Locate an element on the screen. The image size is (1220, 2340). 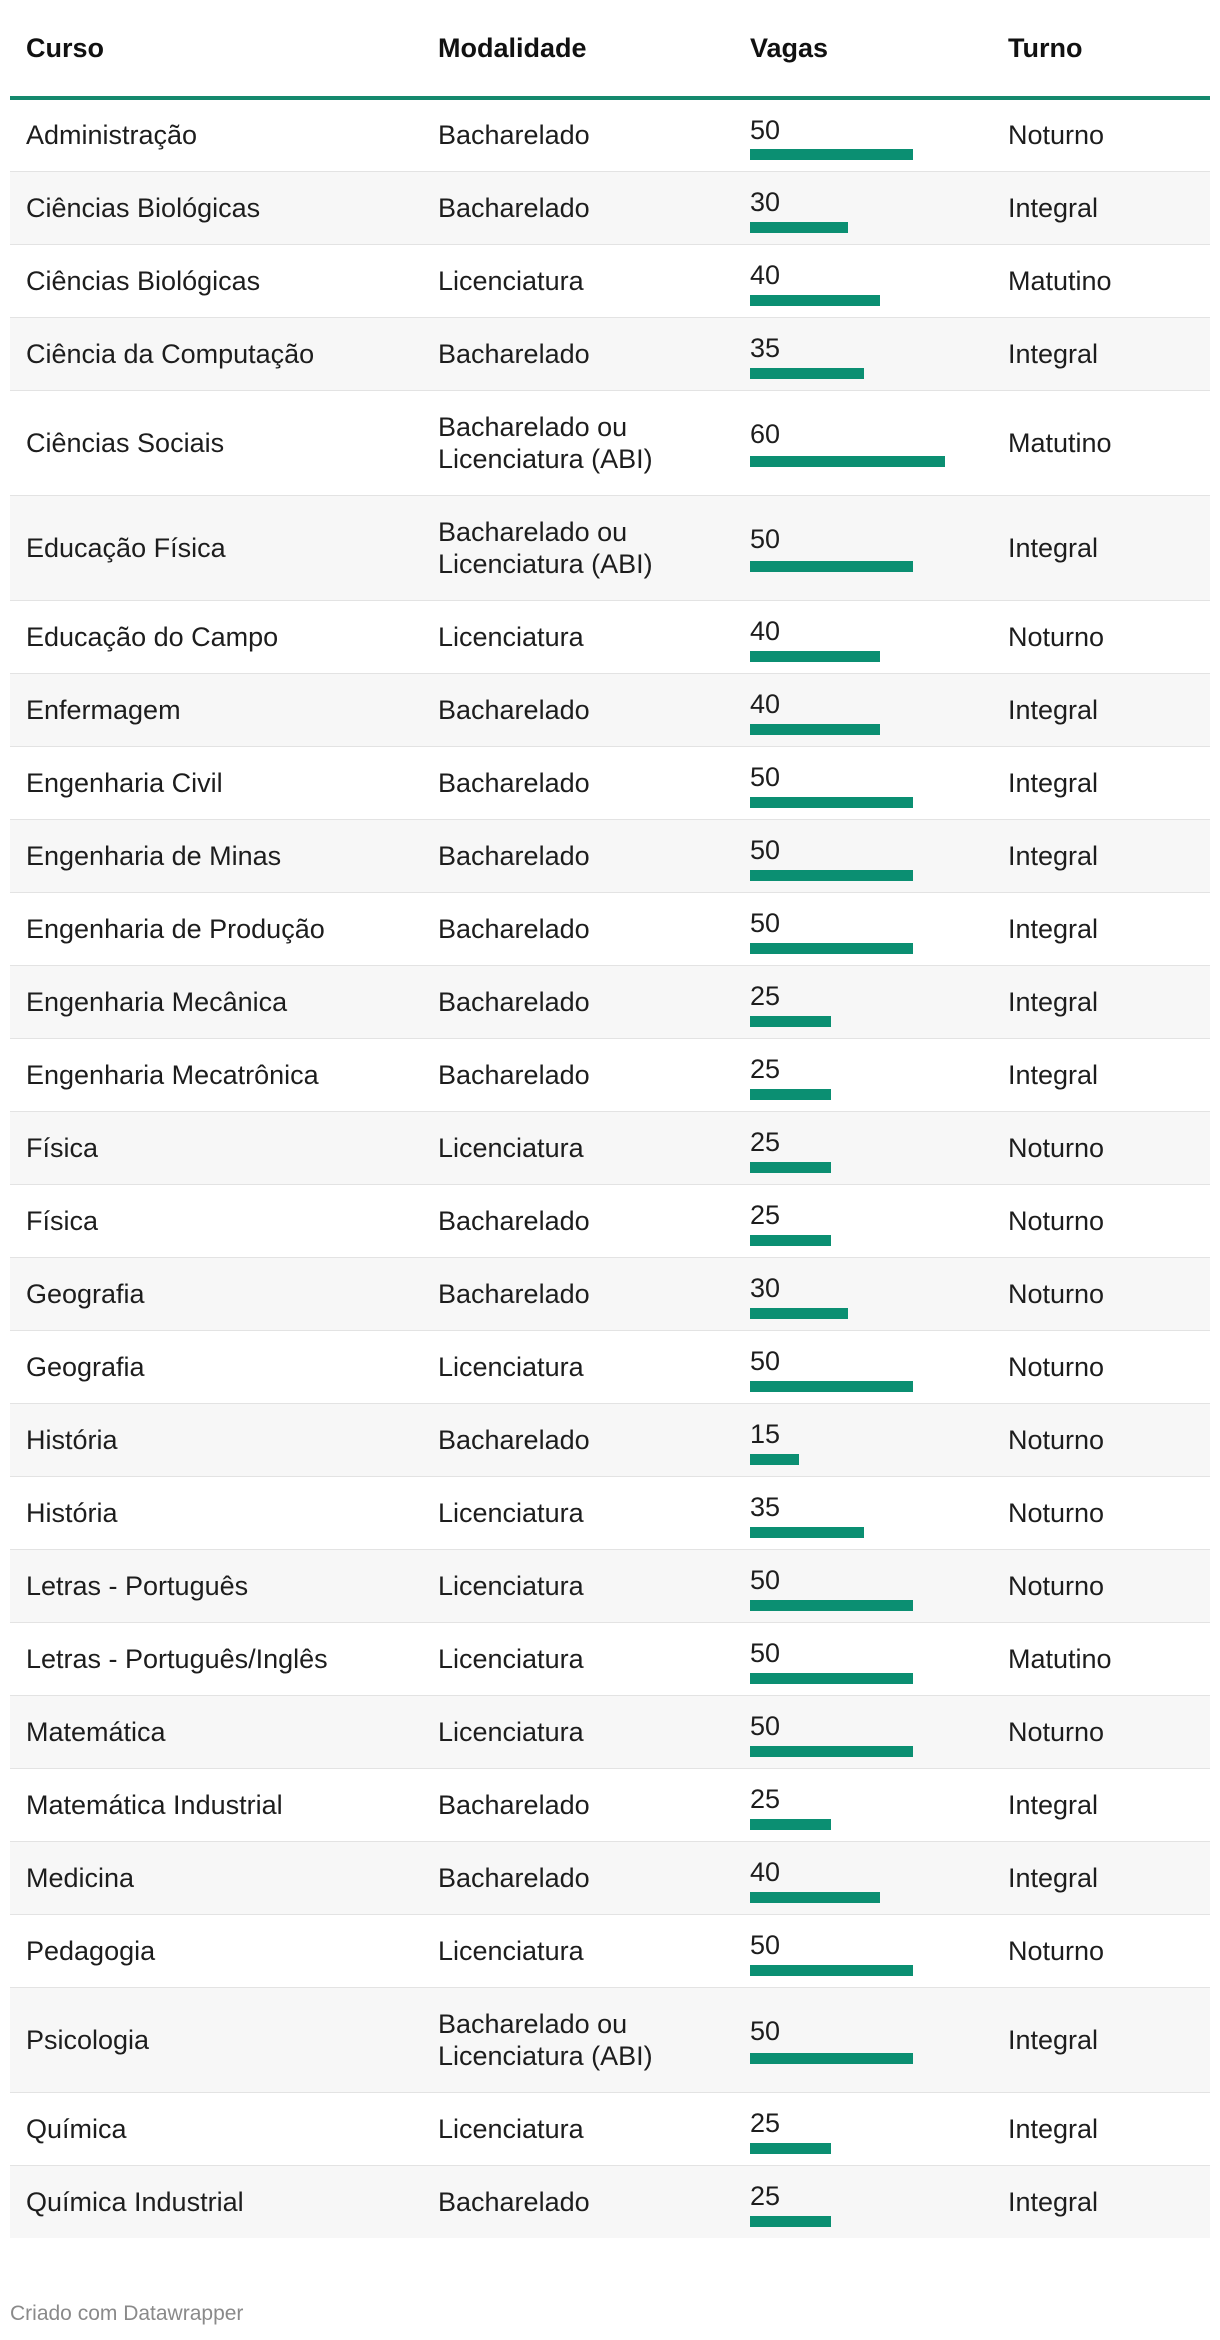
cell-curso: Engenharia Mecatrônica is located at coordinates (216, 1075).